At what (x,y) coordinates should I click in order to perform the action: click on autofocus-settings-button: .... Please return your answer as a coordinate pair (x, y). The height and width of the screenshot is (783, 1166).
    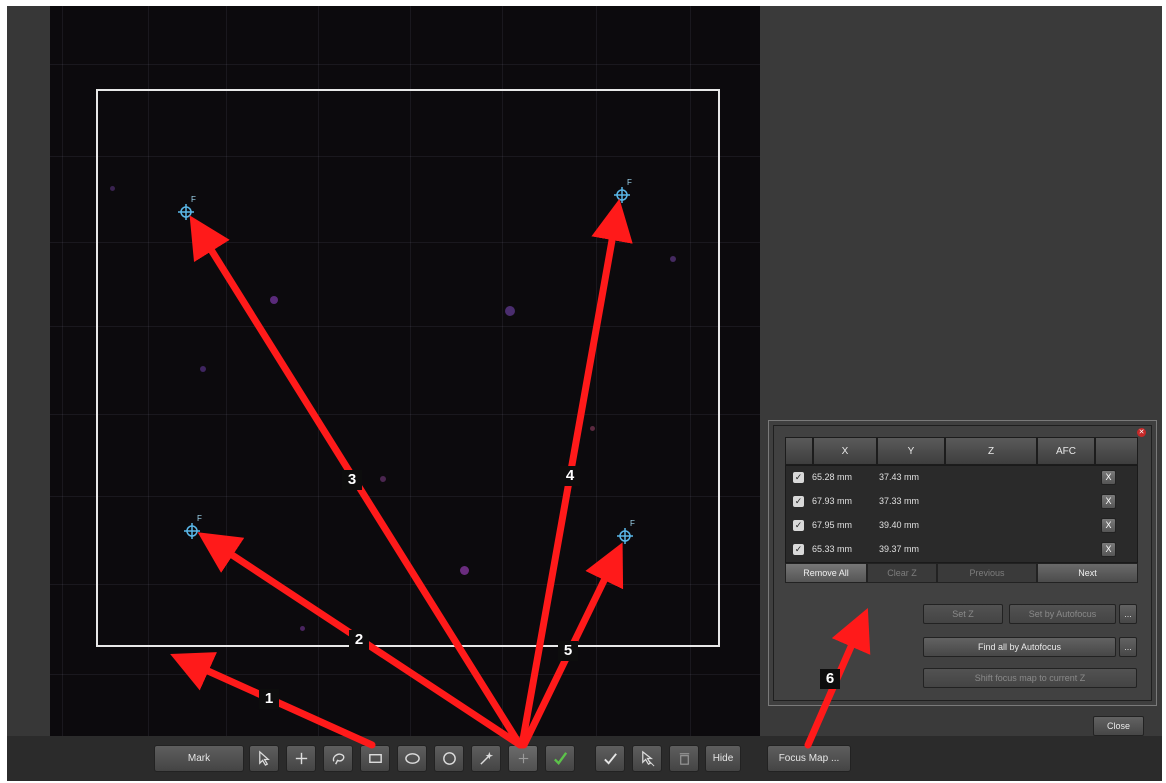
    Looking at the image, I should click on (1128, 614).